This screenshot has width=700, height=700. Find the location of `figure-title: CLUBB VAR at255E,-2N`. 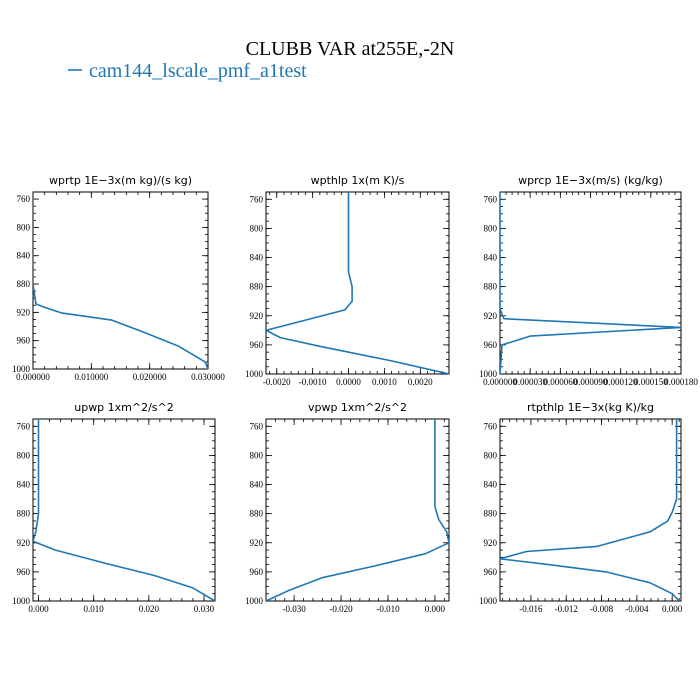

figure-title: CLUBB VAR at255E,-2N is located at coordinates (350, 49).